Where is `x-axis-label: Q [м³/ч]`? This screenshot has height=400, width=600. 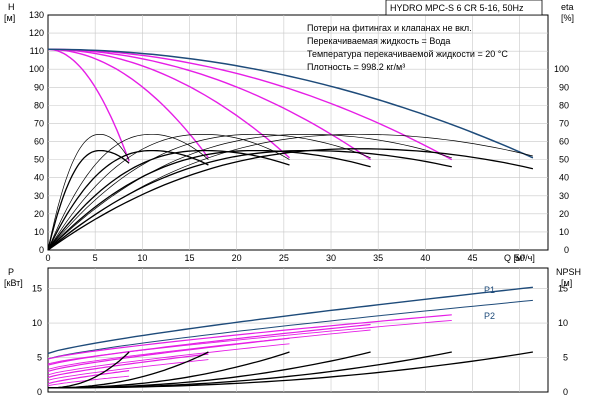
x-axis-label: Q [м³/ч] is located at coordinates (519, 258).